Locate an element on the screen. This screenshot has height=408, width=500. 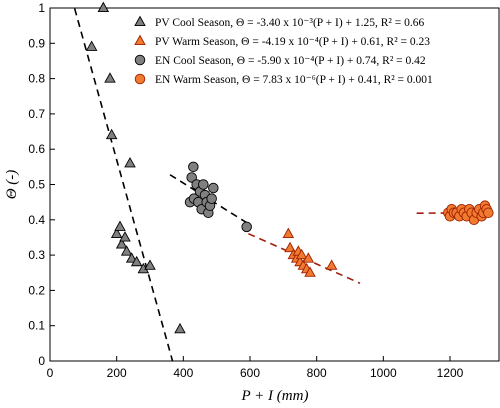
x-tick-label: 400 is located at coordinates (183, 373).